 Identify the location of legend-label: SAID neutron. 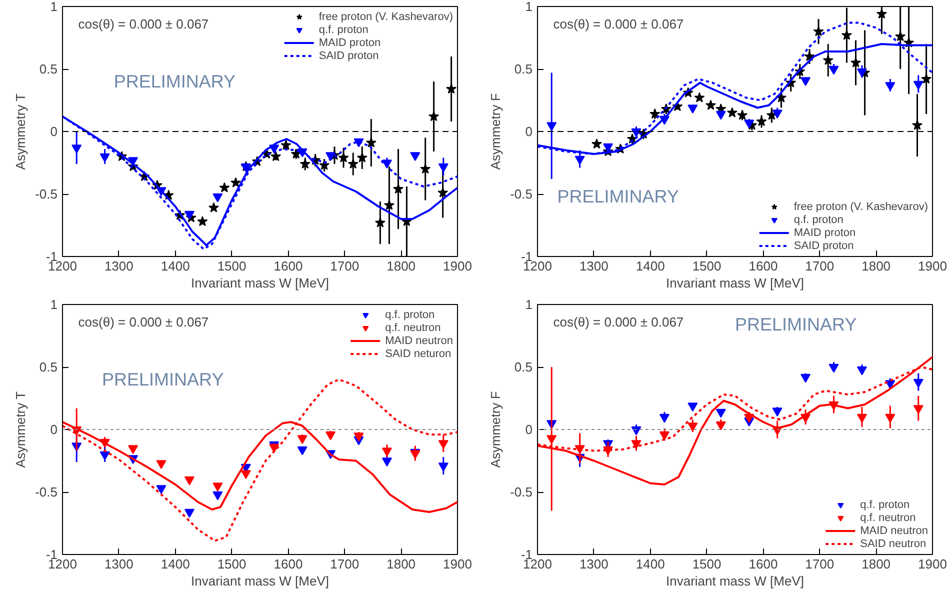
(893, 543).